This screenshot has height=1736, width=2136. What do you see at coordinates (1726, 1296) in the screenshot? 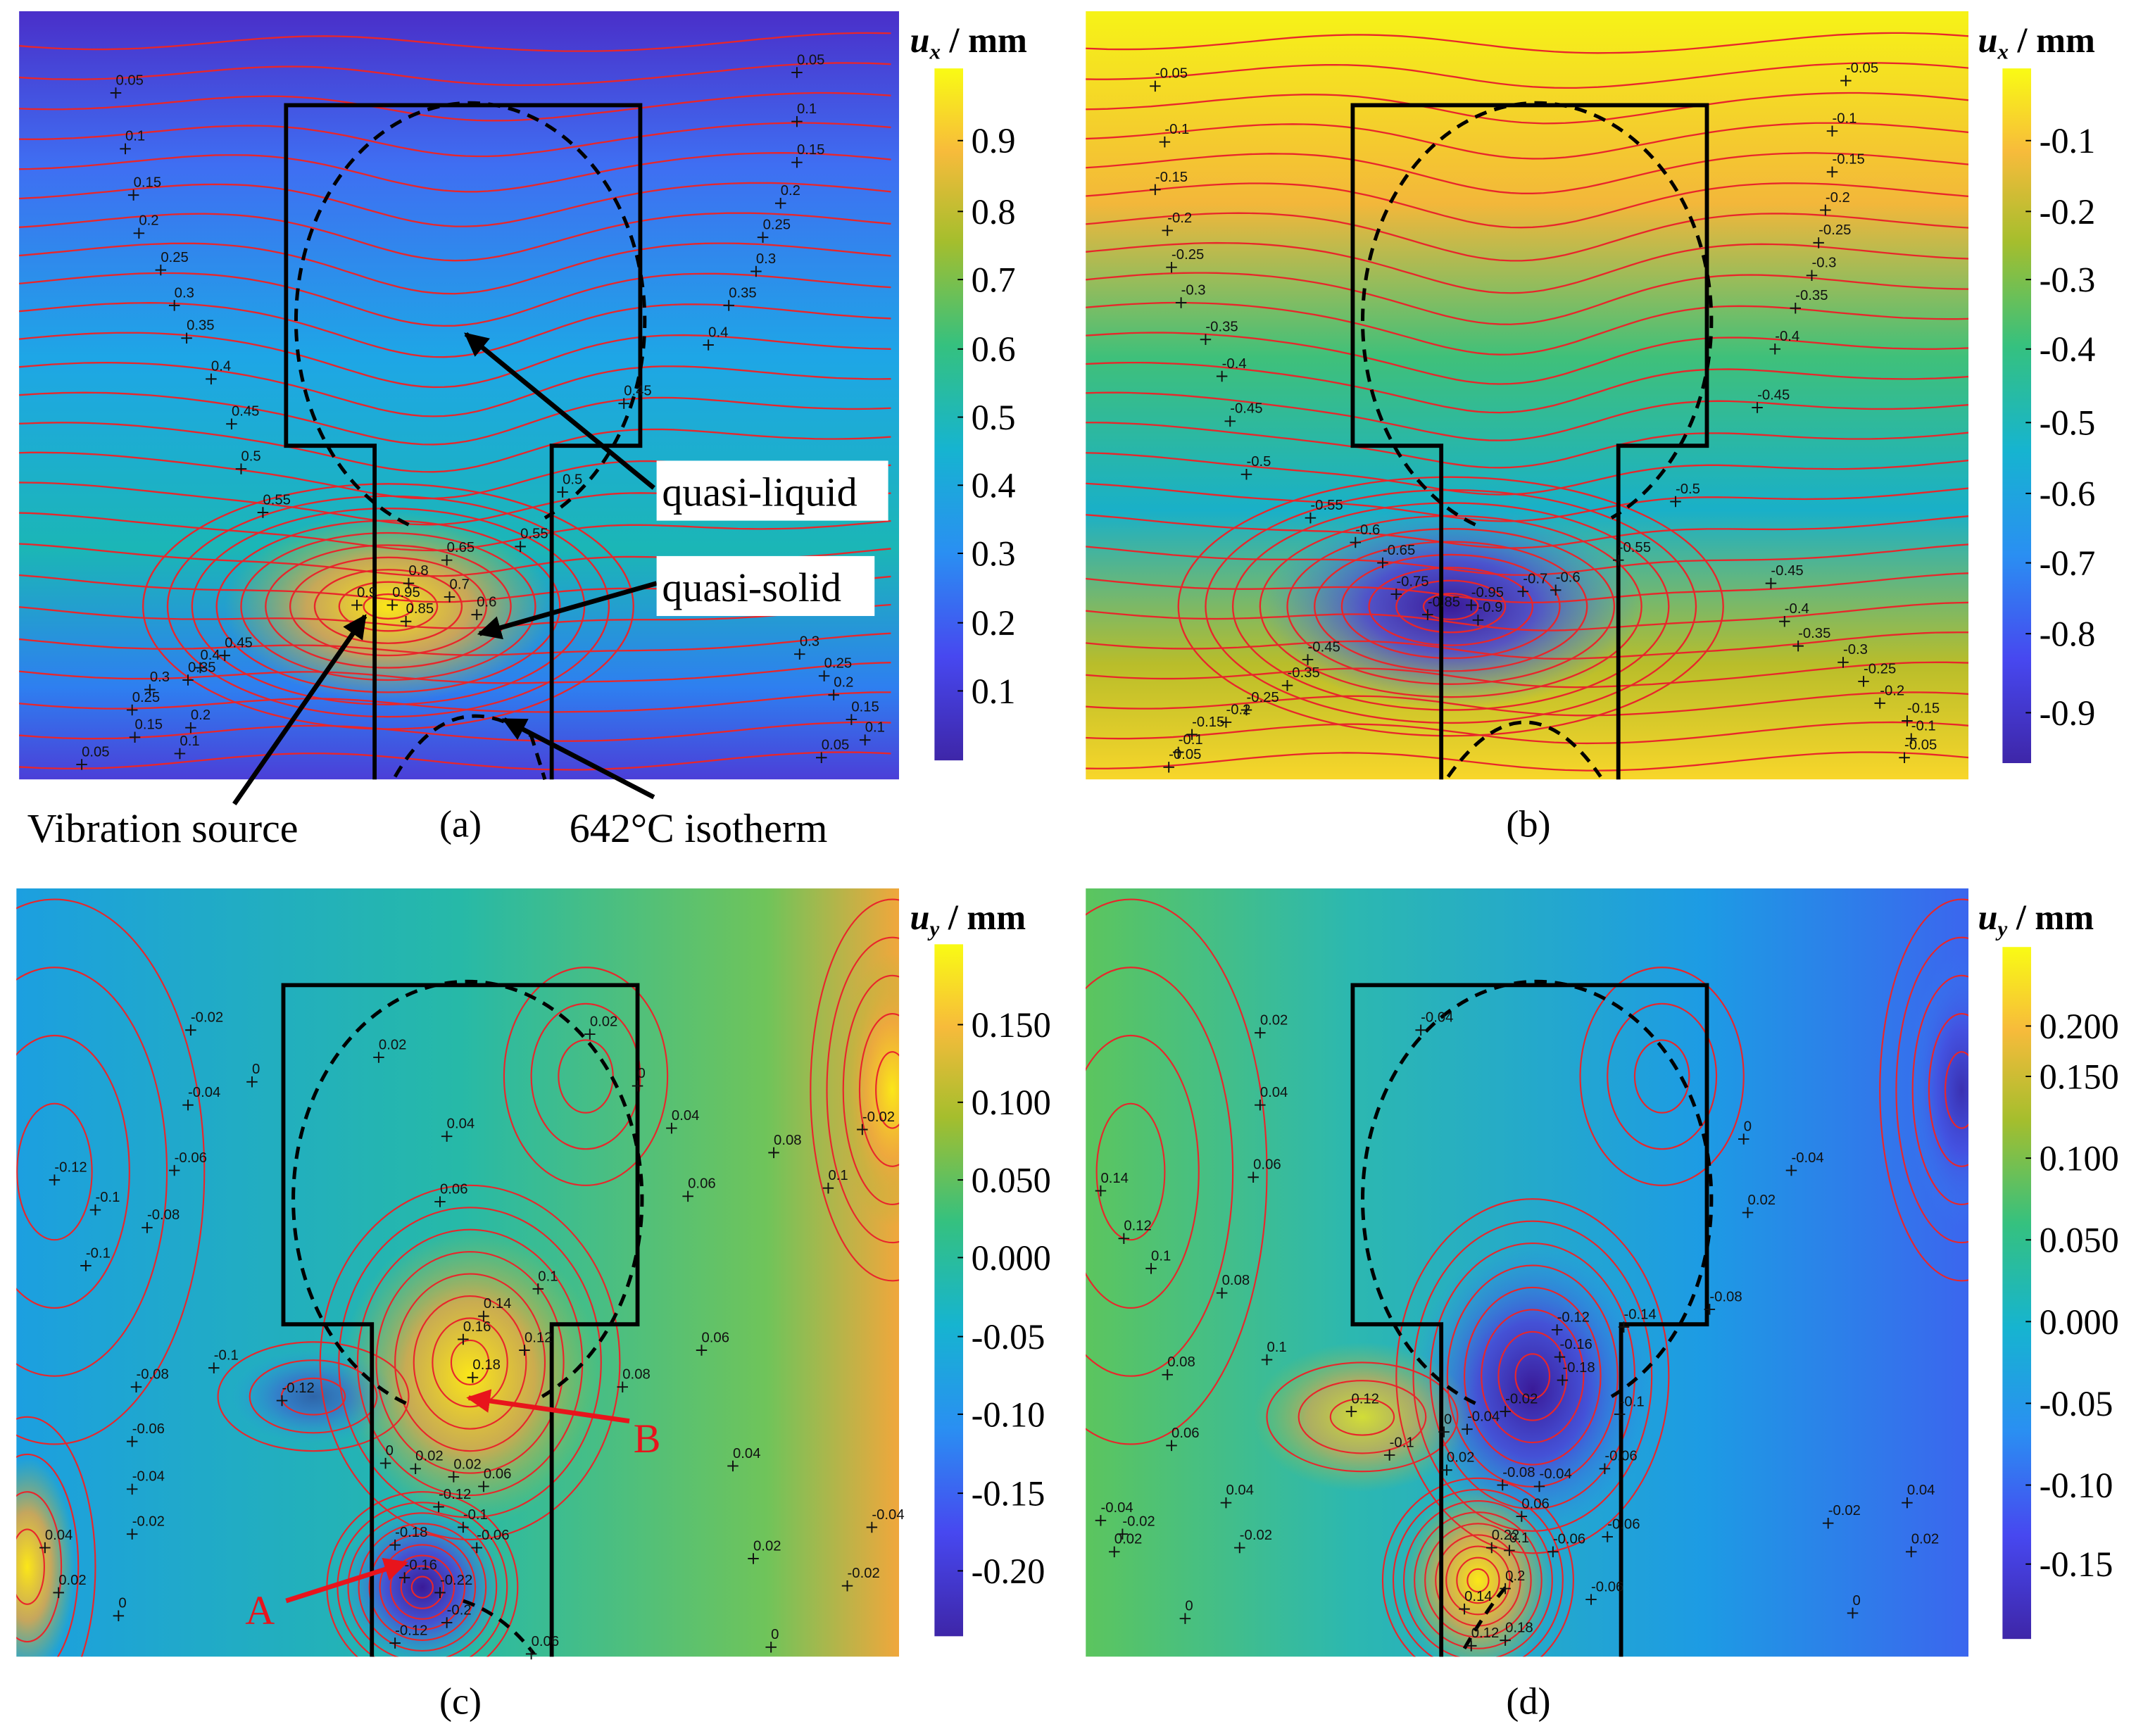
I see `contour-label: -0.08` at bounding box center [1726, 1296].